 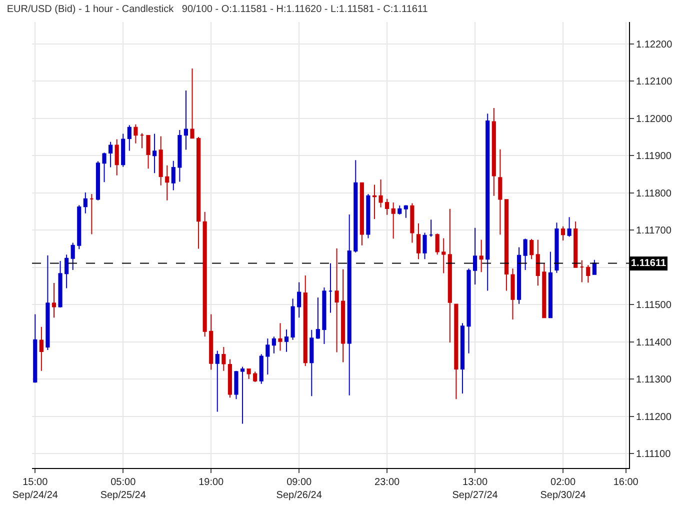 What do you see at coordinates (654, 82) in the screenshot?
I see `y-tick-label: 1.12100` at bounding box center [654, 82].